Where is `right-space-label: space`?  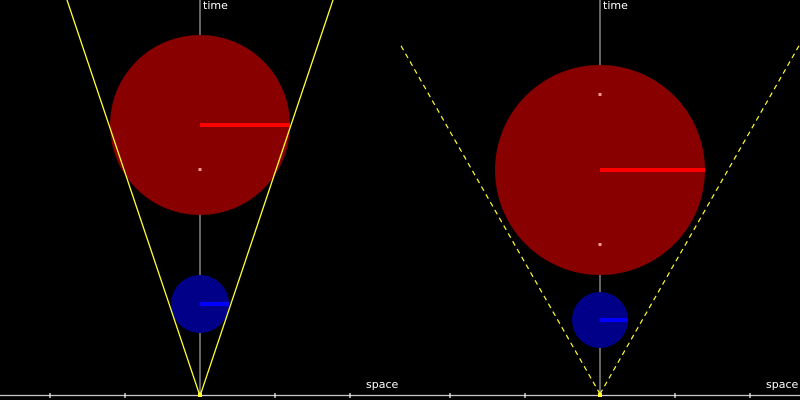 right-space-label: space is located at coordinates (782, 384).